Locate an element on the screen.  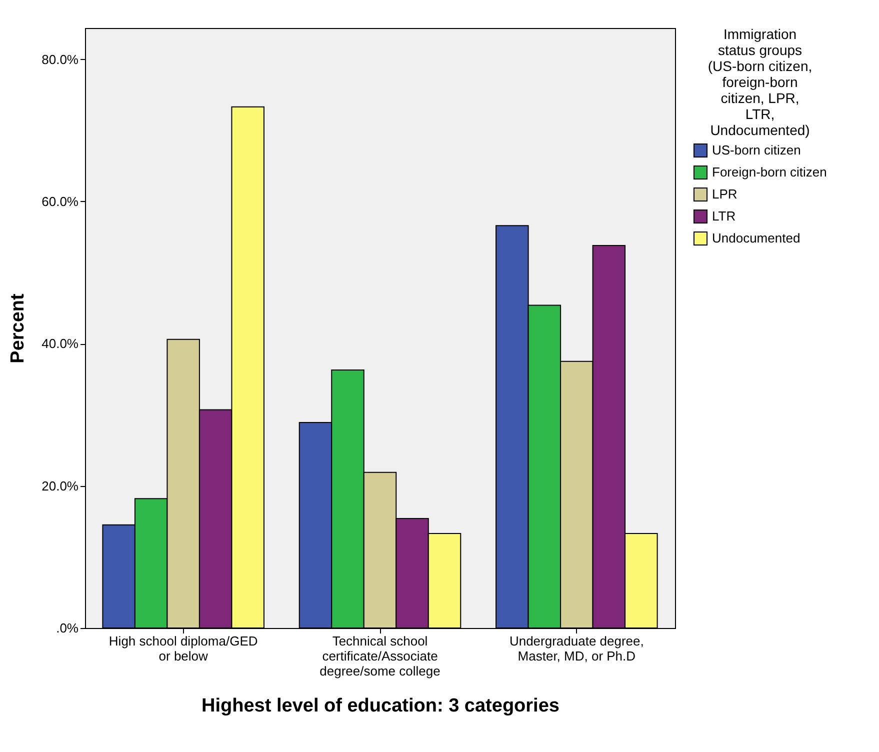
legend-label: US-born citizen is located at coordinates (756, 150).